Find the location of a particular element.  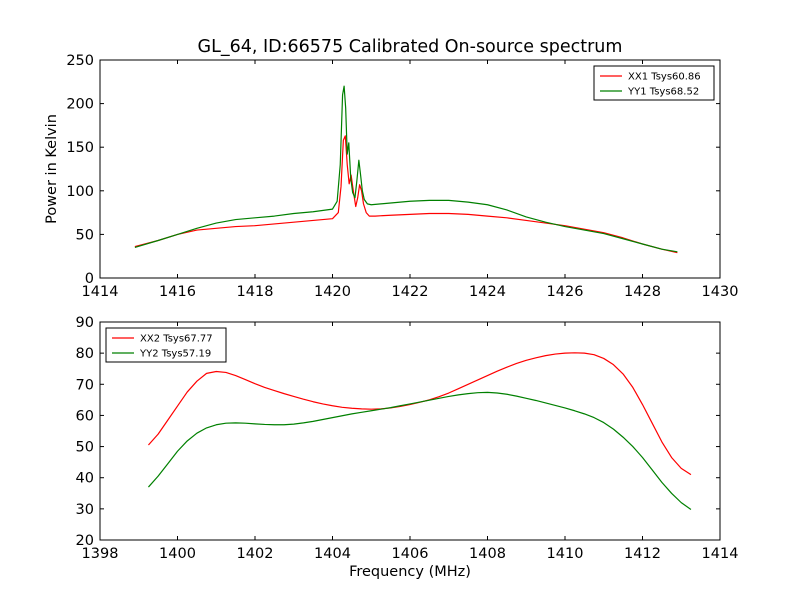

bottom-y-tick-label: 80 is located at coordinates (85, 354).